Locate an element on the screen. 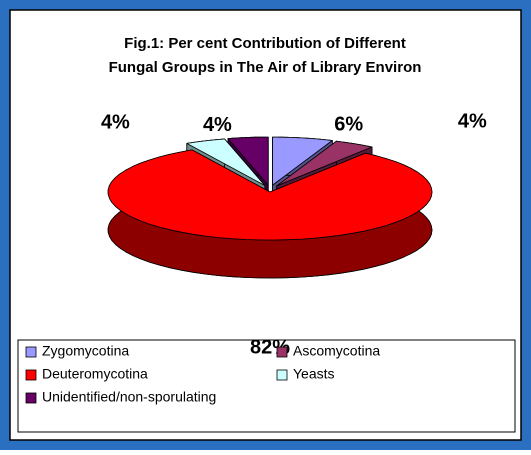  legend-label: Deuteromycotina is located at coordinates (95, 374).